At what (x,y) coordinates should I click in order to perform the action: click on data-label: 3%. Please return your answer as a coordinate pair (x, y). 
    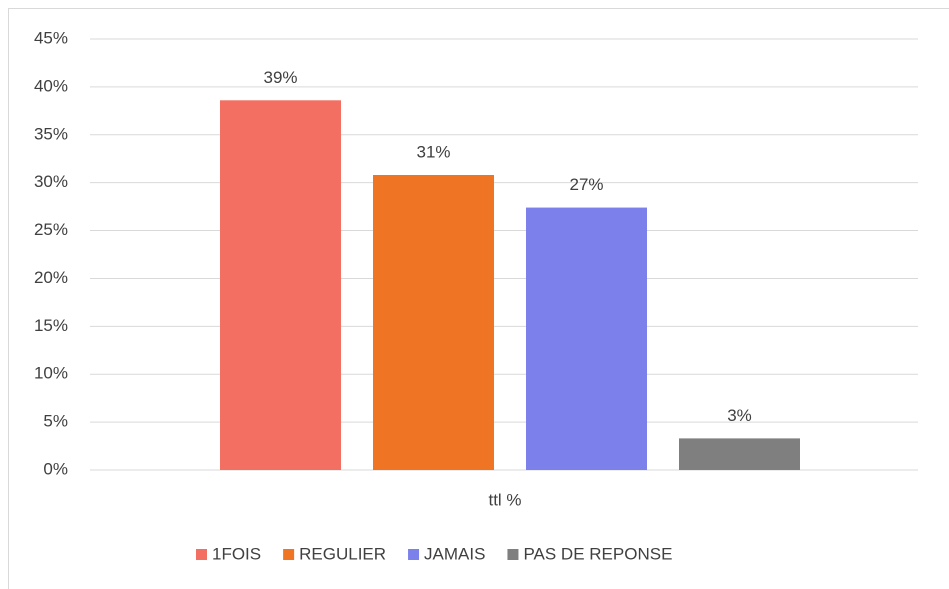
    Looking at the image, I should click on (739, 415).